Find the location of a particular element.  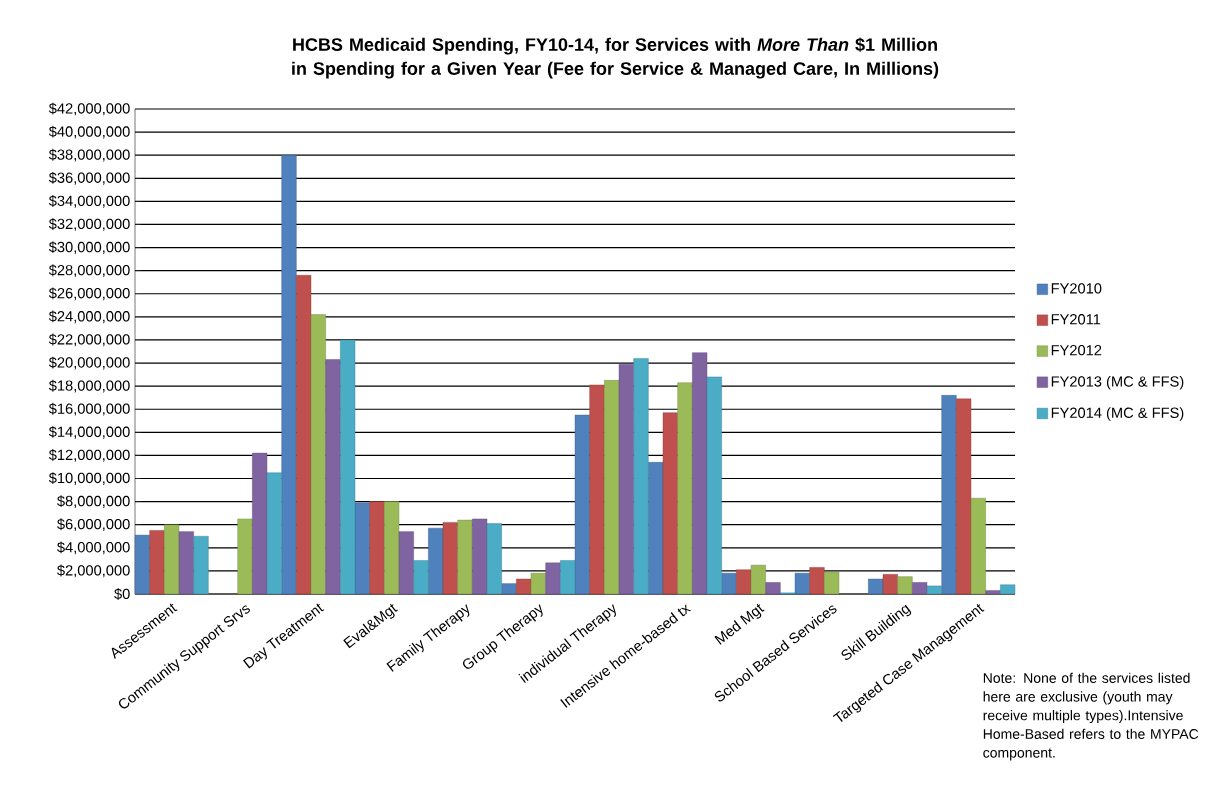

y-tick-label: $14,000,000 is located at coordinates (89, 432).